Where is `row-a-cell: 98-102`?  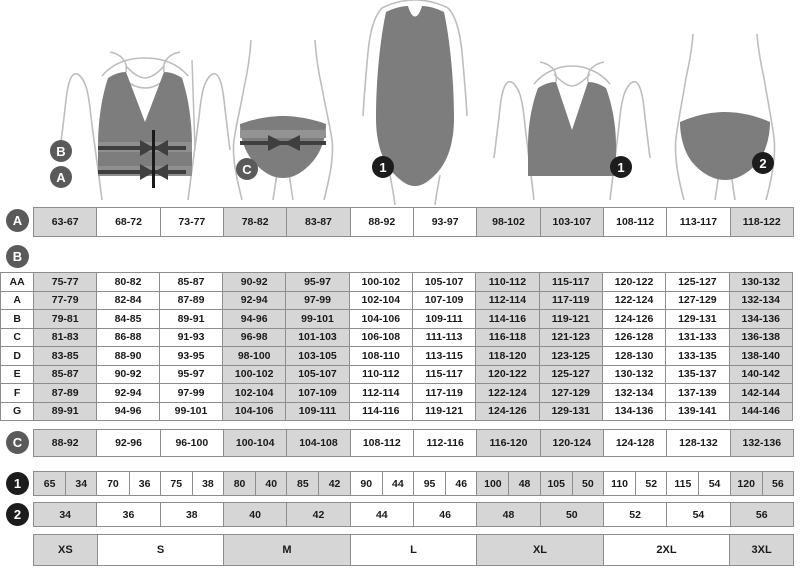 row-a-cell: 98-102 is located at coordinates (508, 222).